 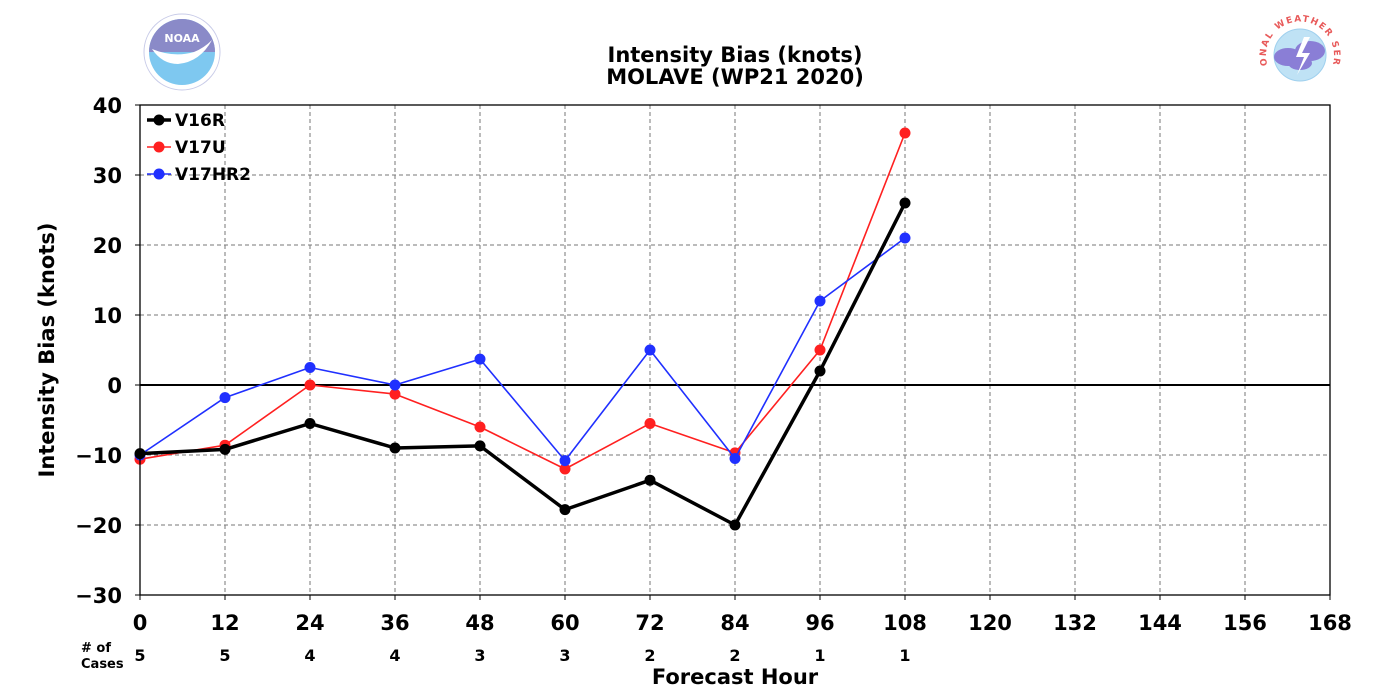 What do you see at coordinates (496, 656) in the screenshot?
I see `cases-row: # of Cases 5 5 4 4 3 3 2 2 1 1` at bounding box center [496, 656].